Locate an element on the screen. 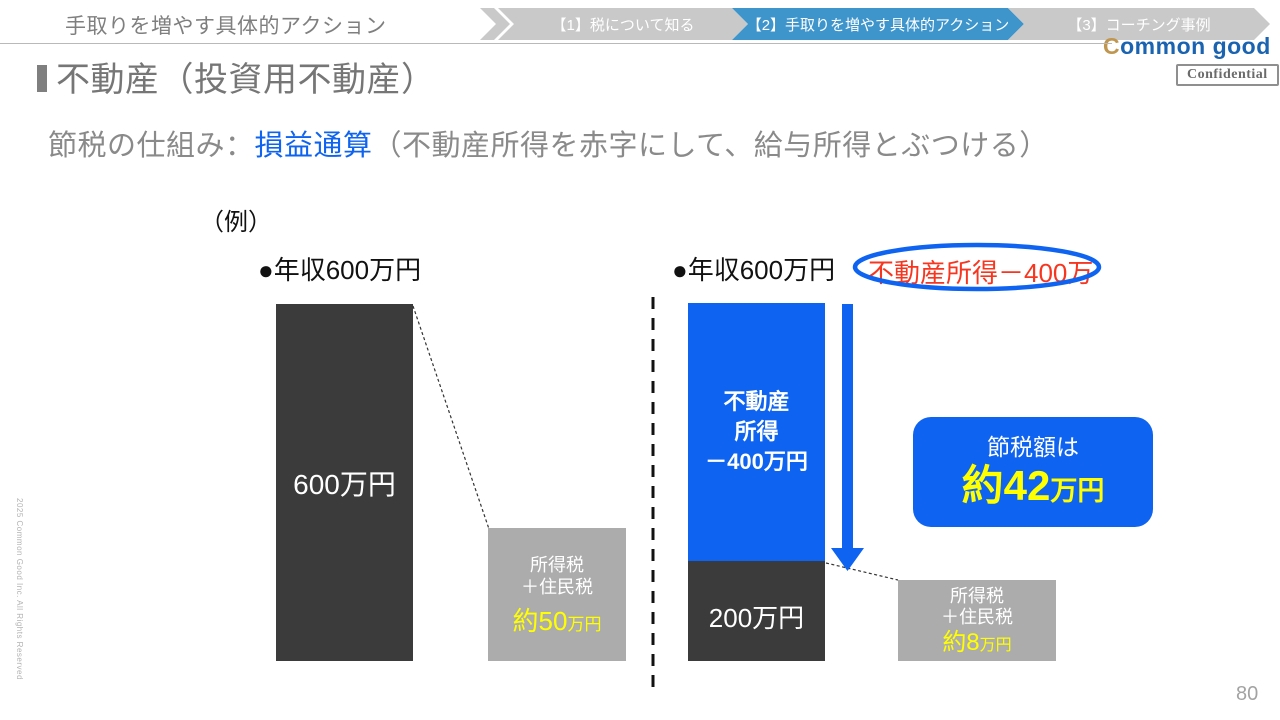 The image size is (1280, 720). bar-offset-income-200: 200万円 is located at coordinates (756, 611).